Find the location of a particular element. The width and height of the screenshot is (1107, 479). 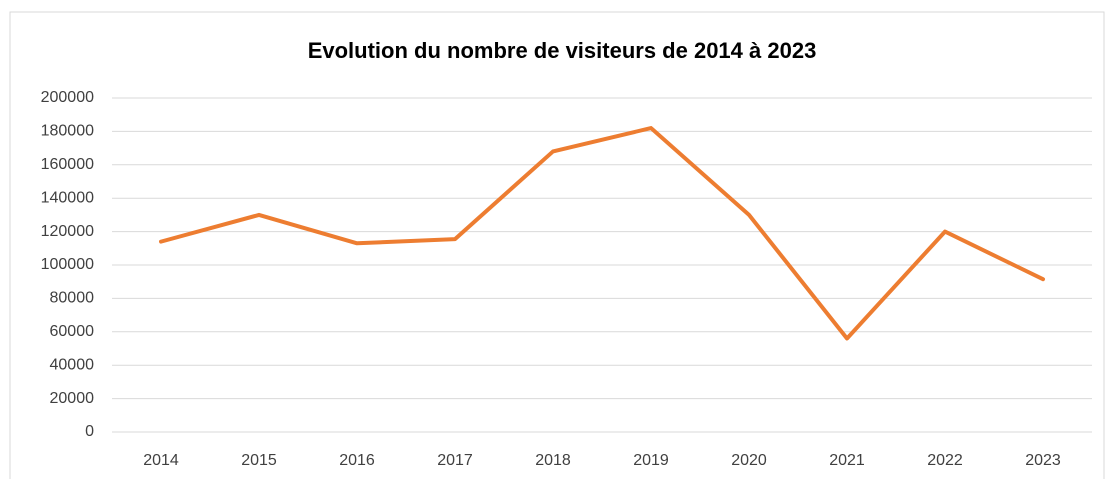

y-tick-label: 40000 is located at coordinates (72, 364).